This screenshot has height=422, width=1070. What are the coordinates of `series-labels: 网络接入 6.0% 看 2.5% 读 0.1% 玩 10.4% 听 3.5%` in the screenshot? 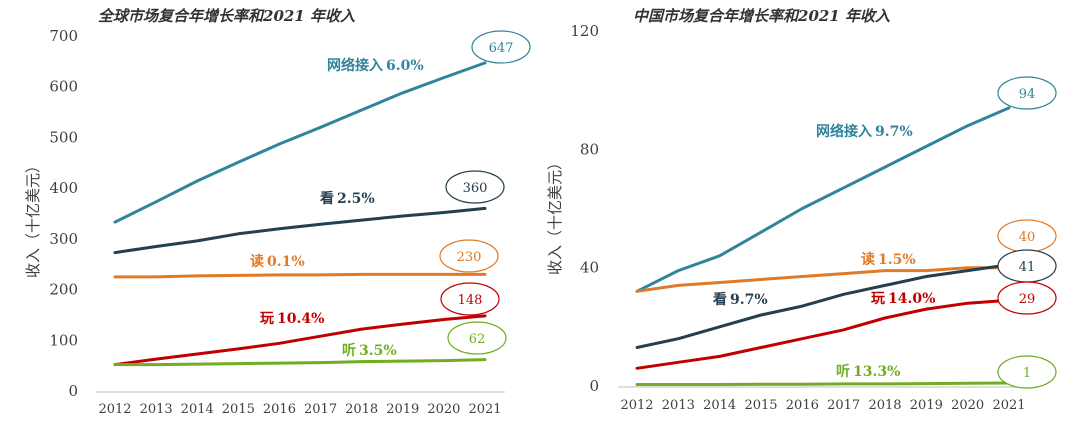 It's located at (337, 208).